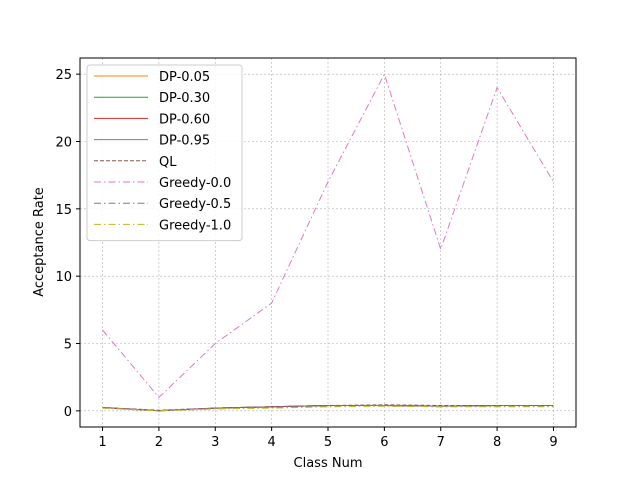 This screenshot has height=480, width=640. I want to click on y-tick-label: 0, so click(68, 412).